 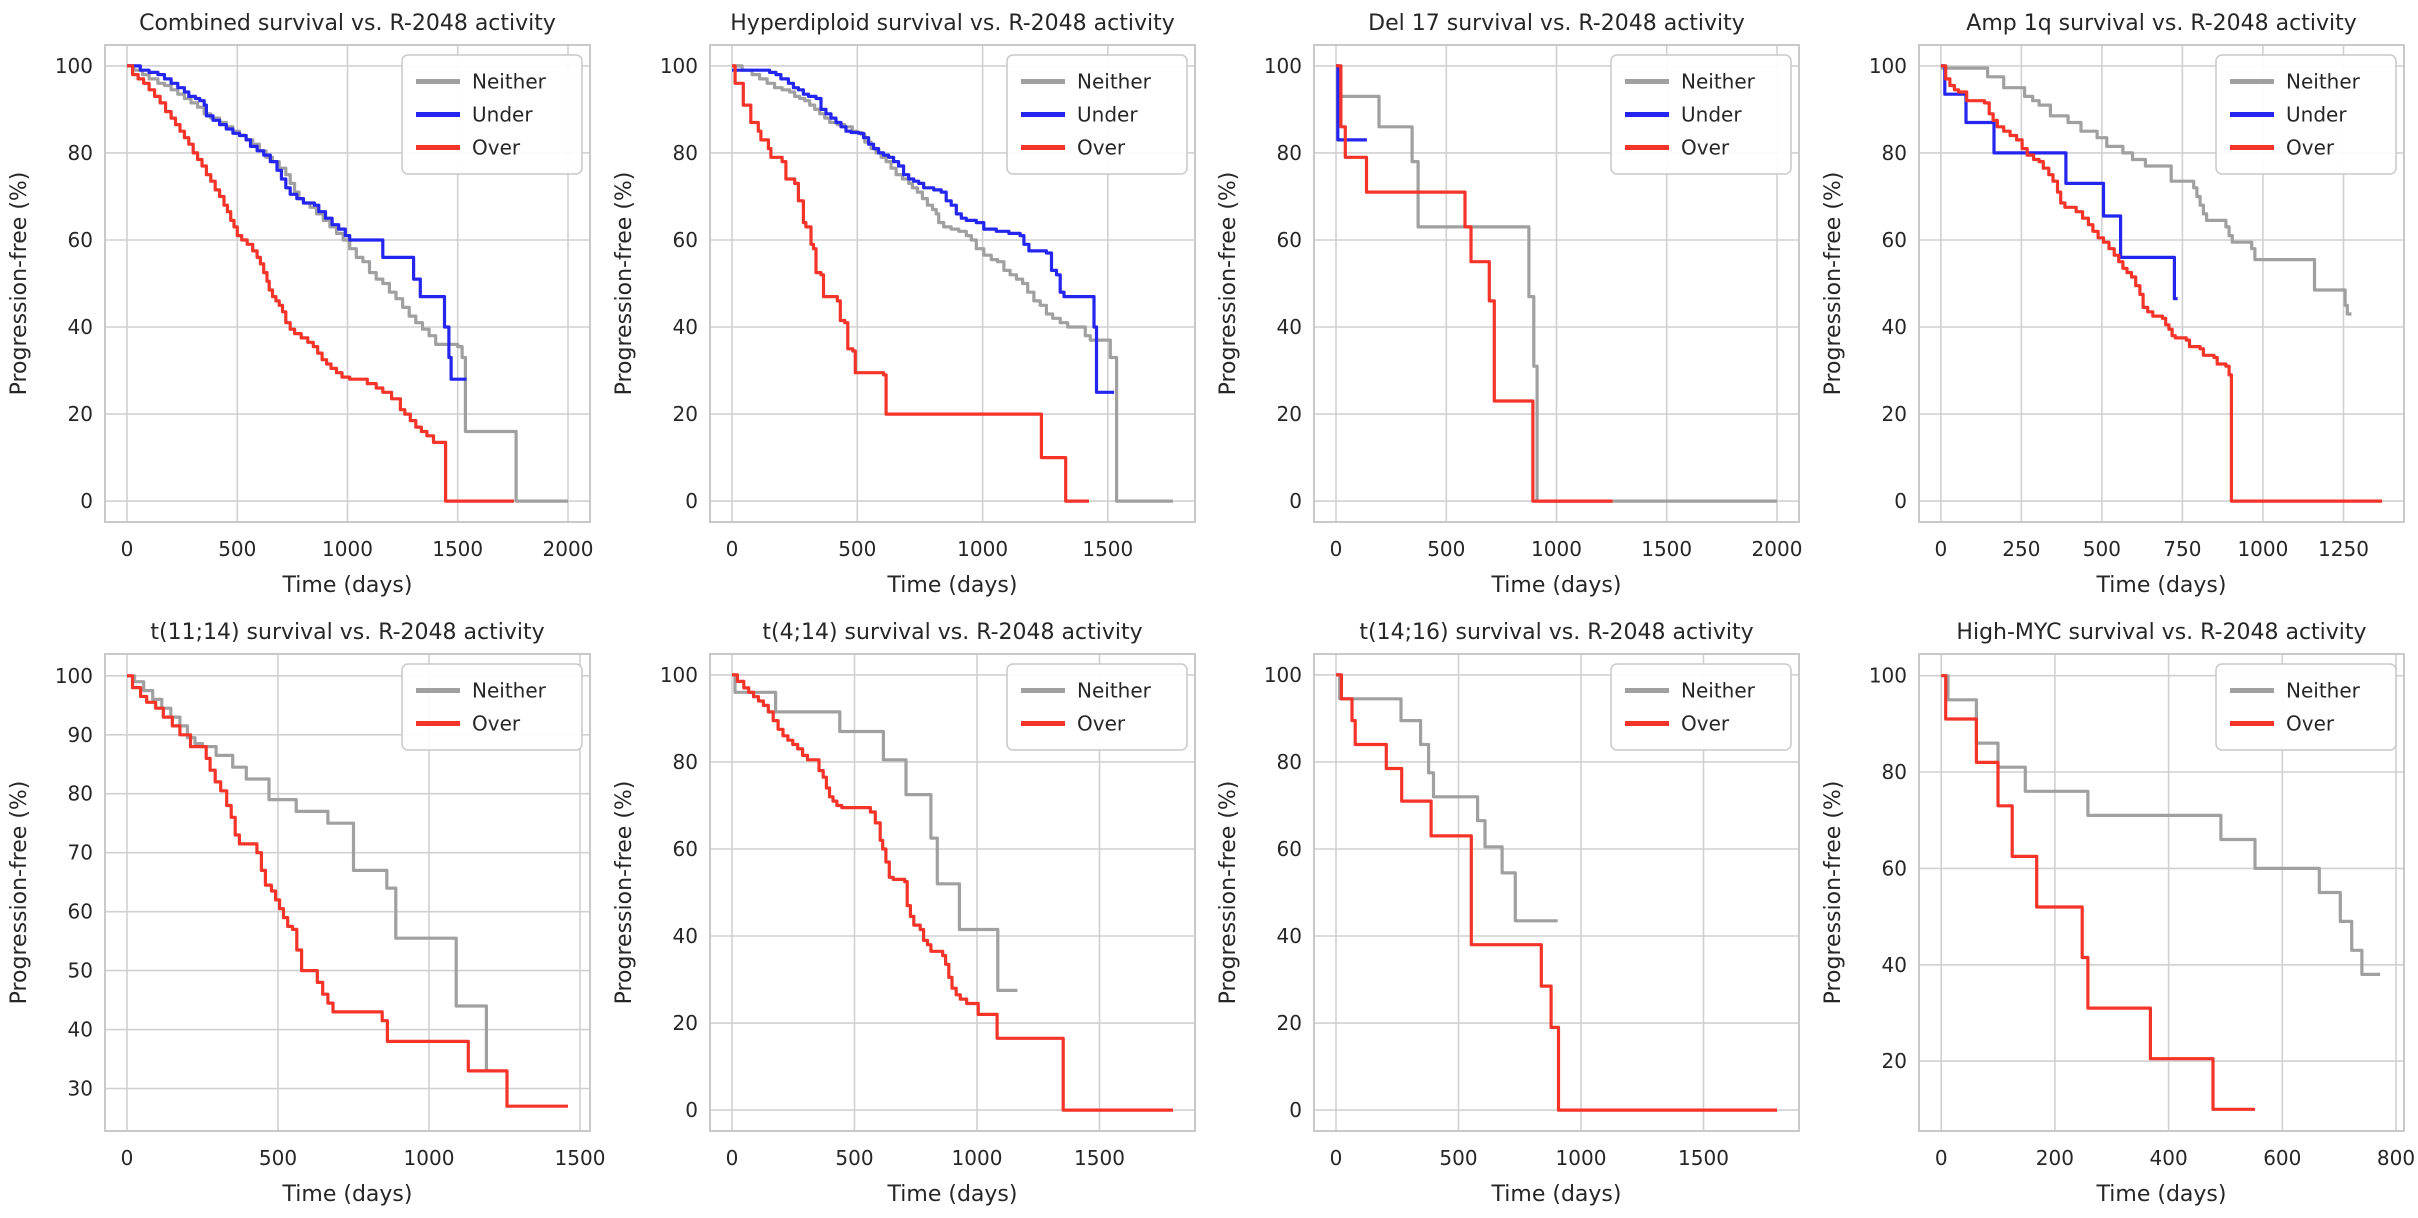 I want to click on tick-labels: 0 500 1000 1500 30 40 50 60 70 80 90 100, so click(x=330, y=917).